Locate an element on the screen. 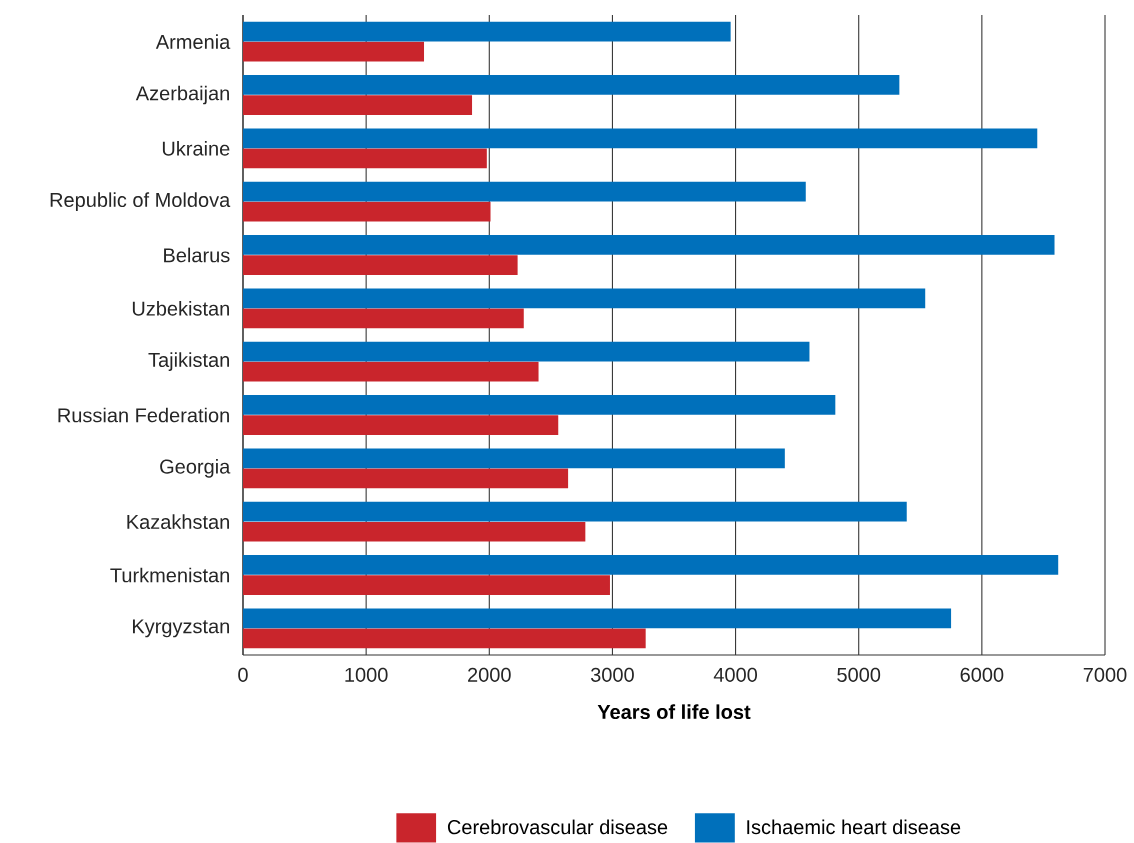 The image size is (1134, 843). y-tick-label: Turkmenistan is located at coordinates (169, 575).